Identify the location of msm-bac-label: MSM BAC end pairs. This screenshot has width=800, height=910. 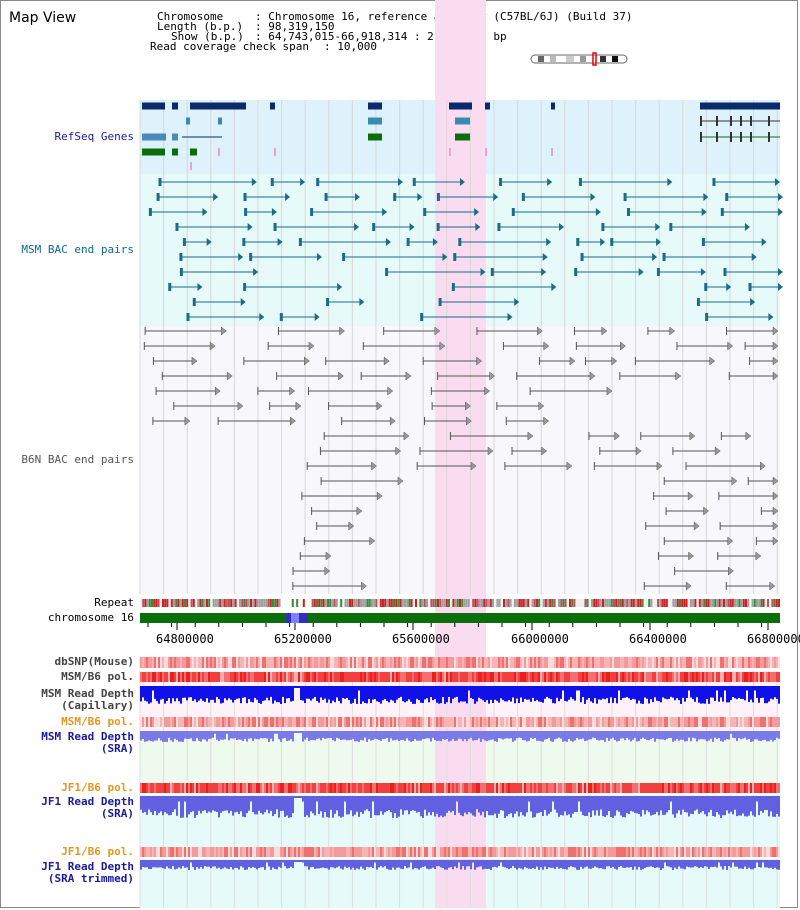
(77, 249).